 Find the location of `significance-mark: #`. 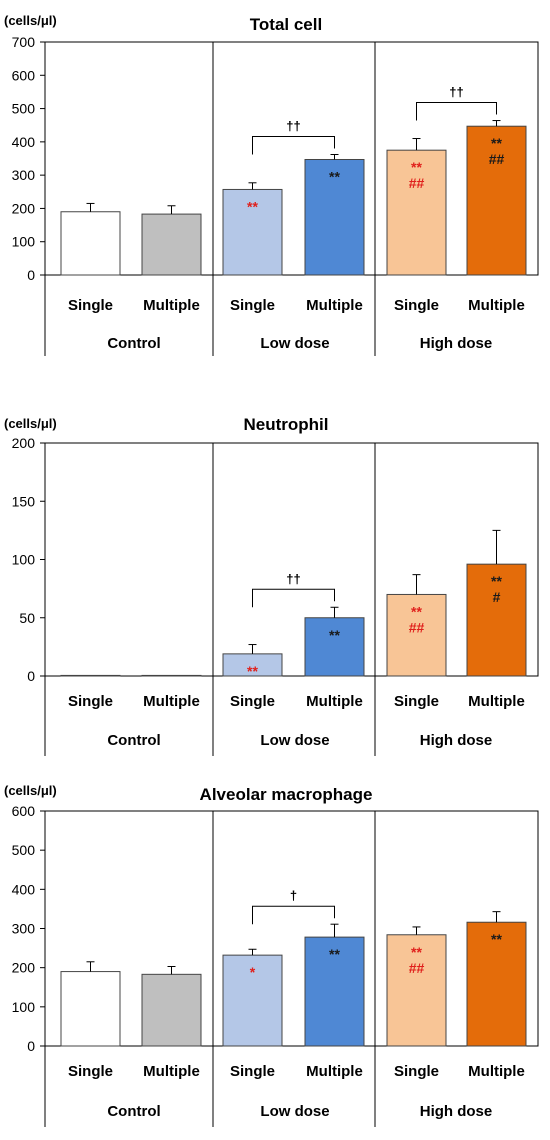

significance-mark: # is located at coordinates (497, 597).